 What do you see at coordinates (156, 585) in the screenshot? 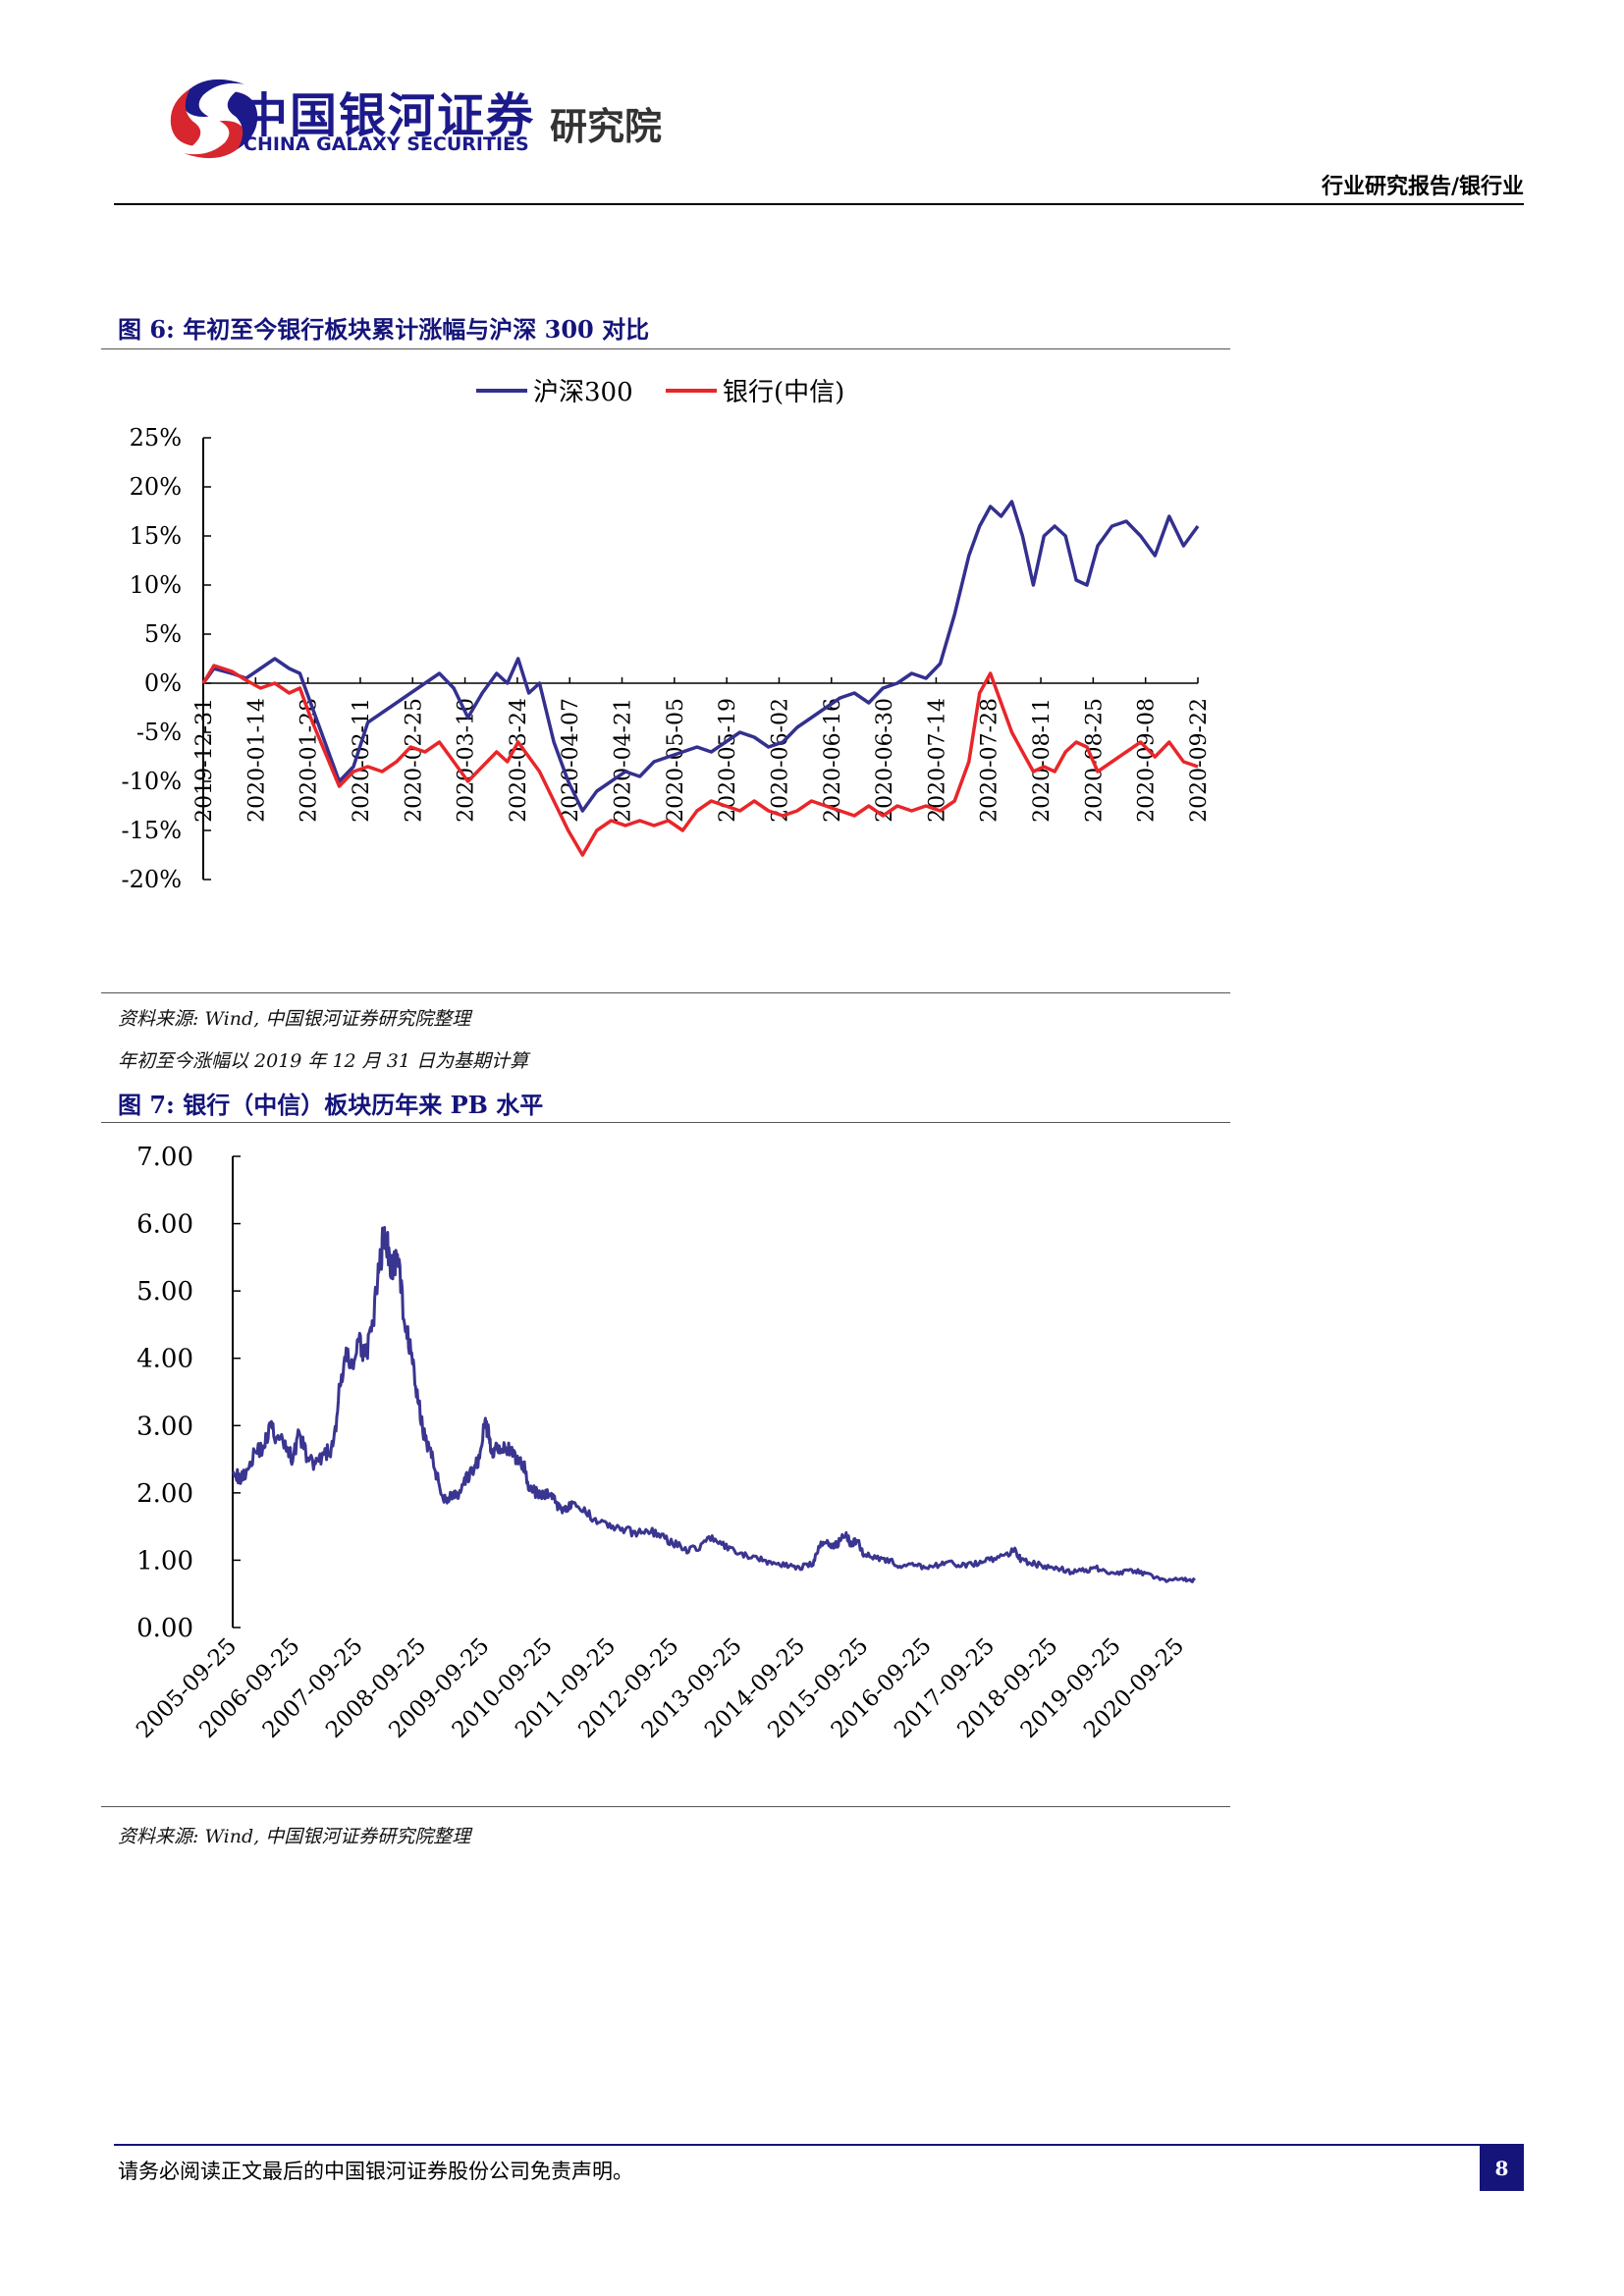
I see `y-tick-label: 10%` at bounding box center [156, 585].